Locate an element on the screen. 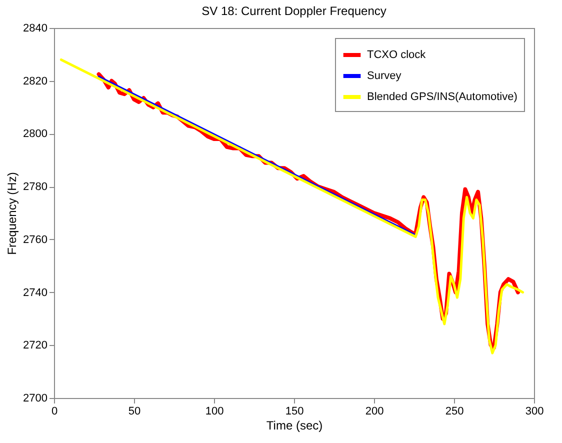 This screenshot has width=562, height=443. chart-title: SV 18: Current Doppler Frequency is located at coordinates (294, 11).